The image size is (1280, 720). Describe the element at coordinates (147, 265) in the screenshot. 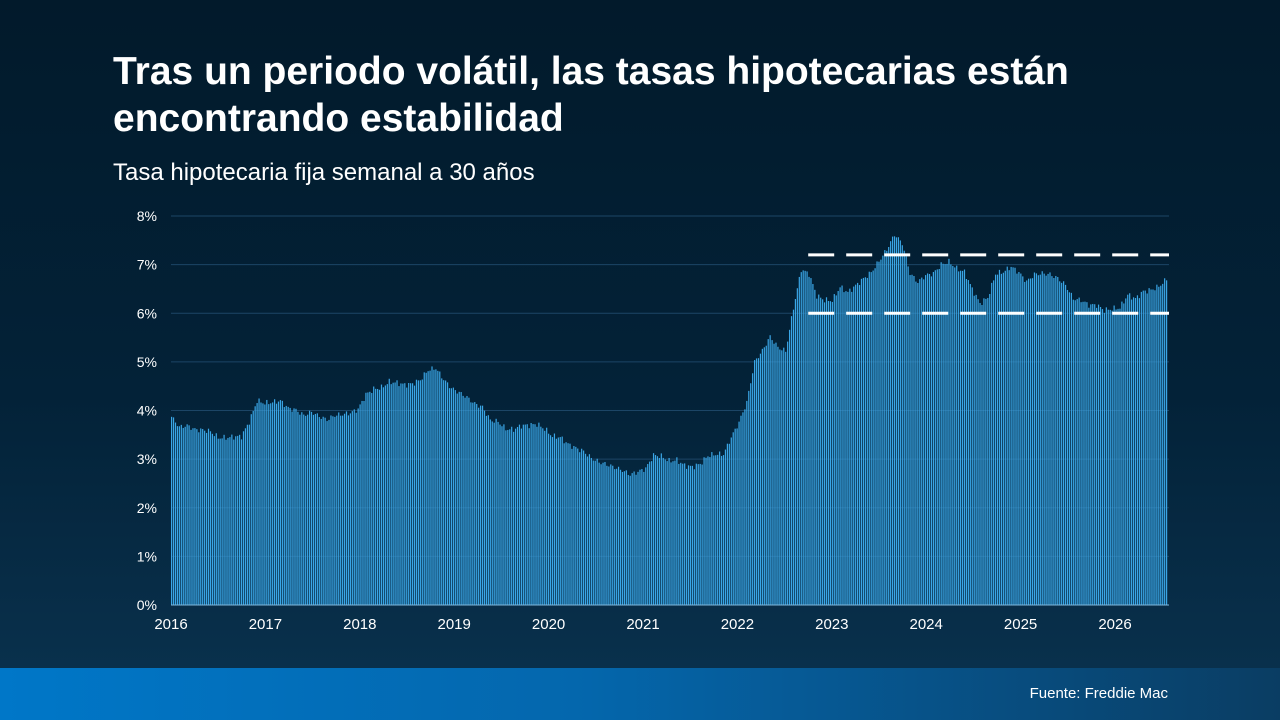

I see `y-tick-label: 7%` at that location.